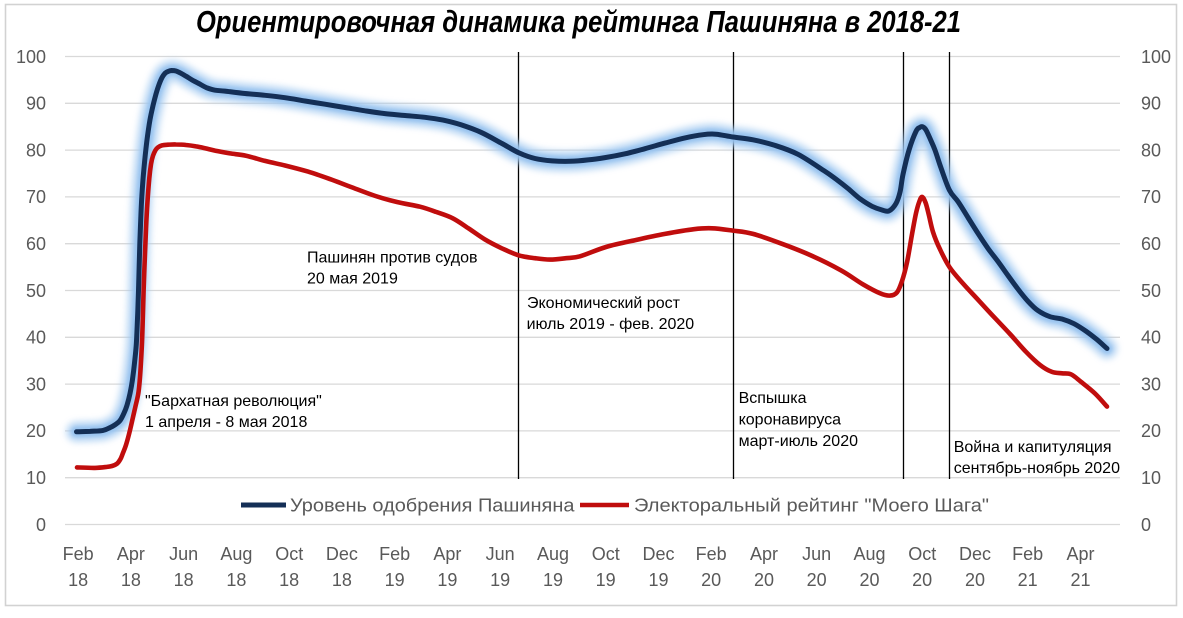  I want to click on svg-text: март-июль 2020, so click(799, 441).